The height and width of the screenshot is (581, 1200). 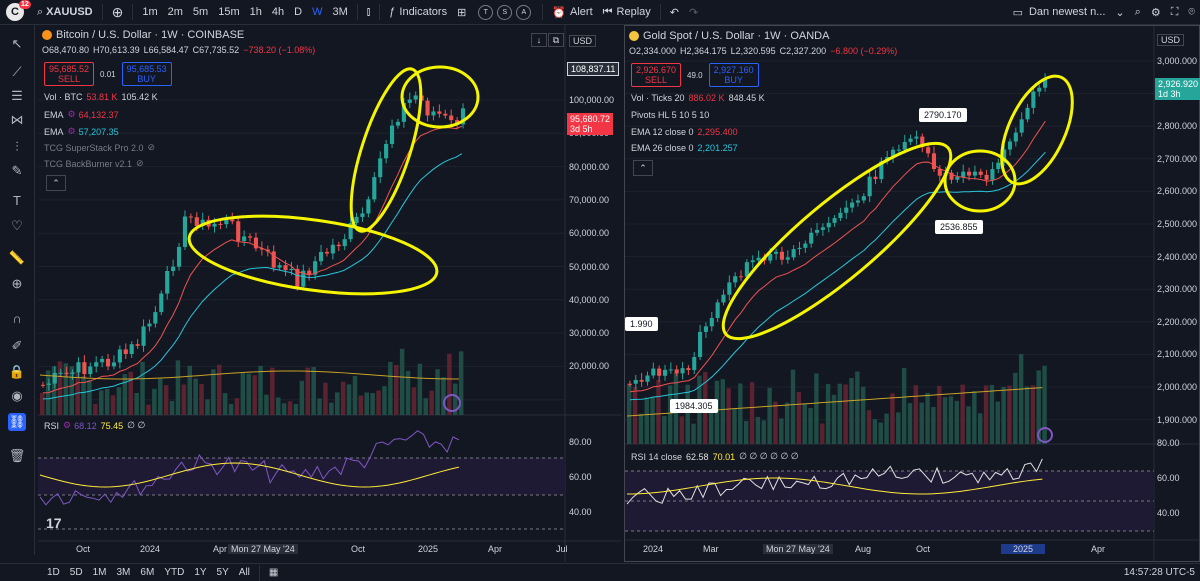 What do you see at coordinates (17, 318) in the screenshot?
I see `magnet-icon: ∩` at bounding box center [17, 318].